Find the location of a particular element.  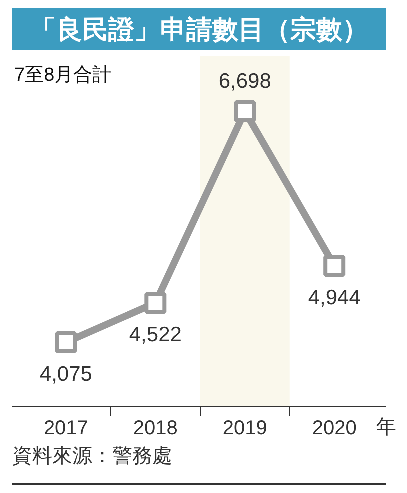

data-label: 4,944 is located at coordinates (335, 298).